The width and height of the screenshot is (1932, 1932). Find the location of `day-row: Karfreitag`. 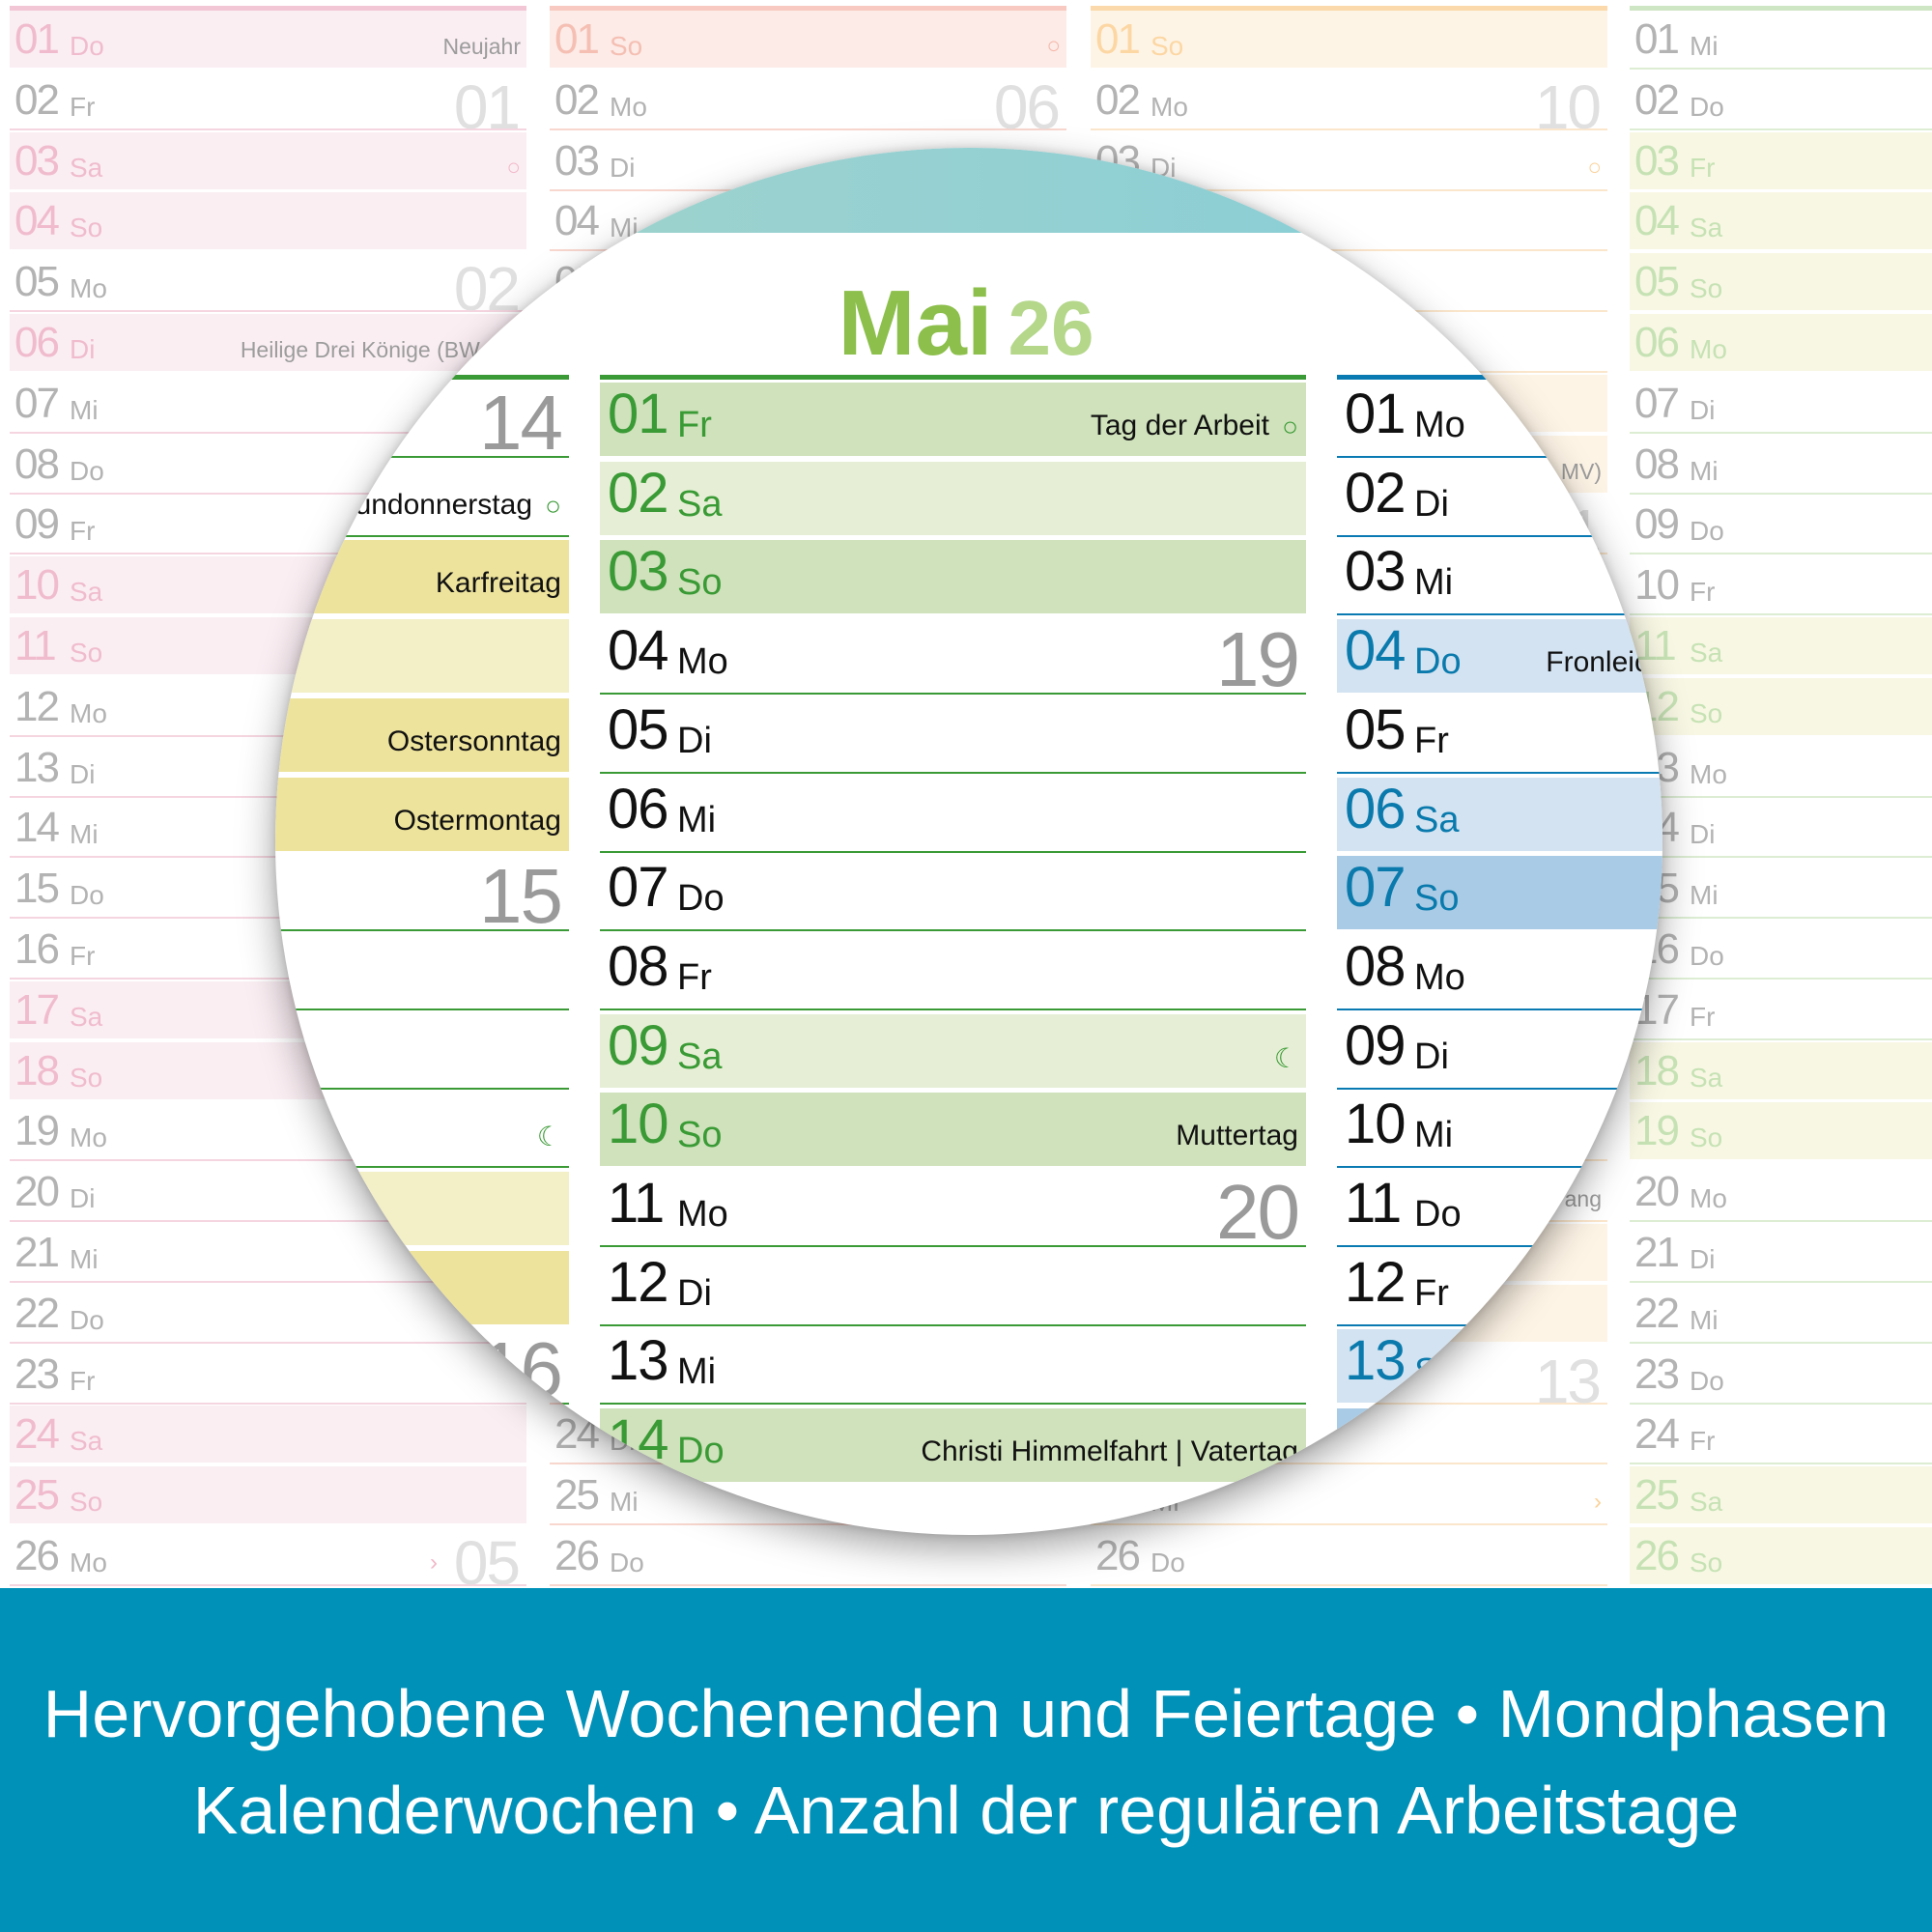

day-row: Karfreitag is located at coordinates (422, 575).